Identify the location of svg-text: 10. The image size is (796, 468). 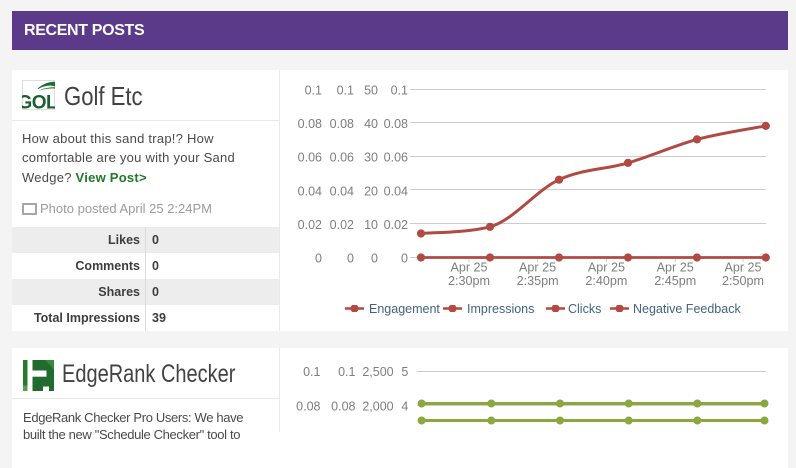
(371, 225).